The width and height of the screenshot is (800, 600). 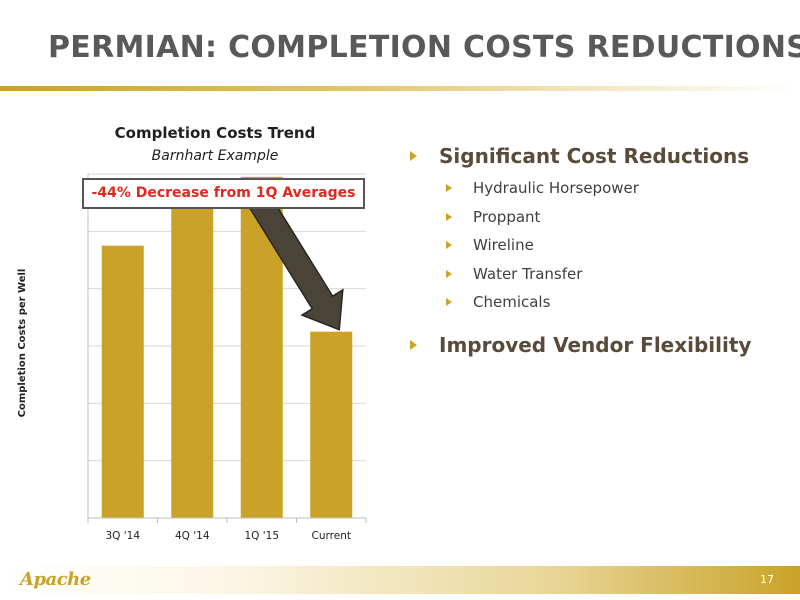 What do you see at coordinates (122, 536) in the screenshot?
I see `x-tick-label: 3Q '14` at bounding box center [122, 536].